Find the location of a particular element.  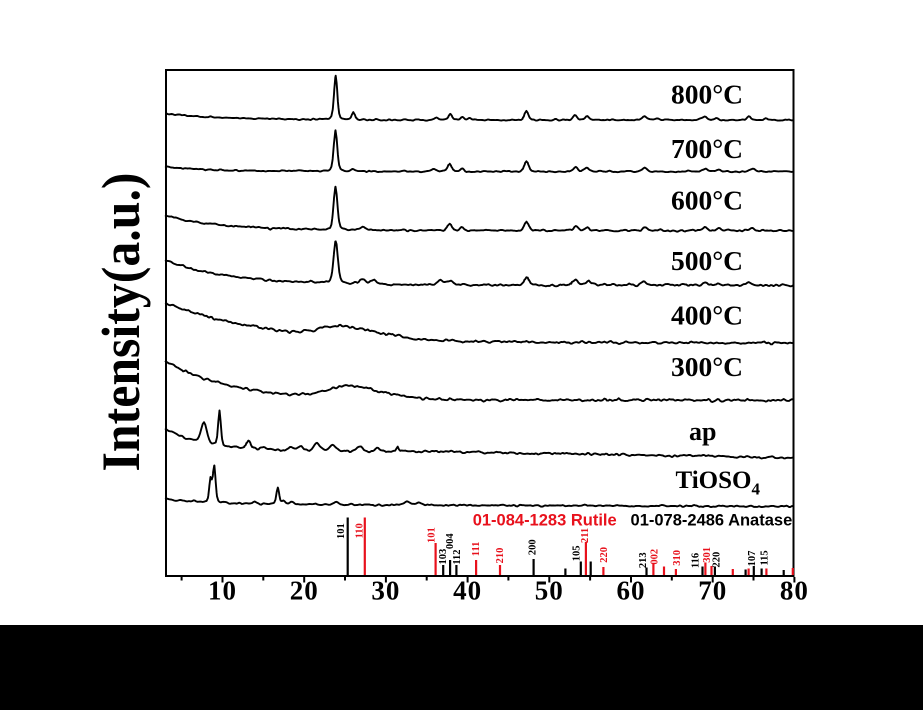

svg-text: 200 is located at coordinates (532, 547).